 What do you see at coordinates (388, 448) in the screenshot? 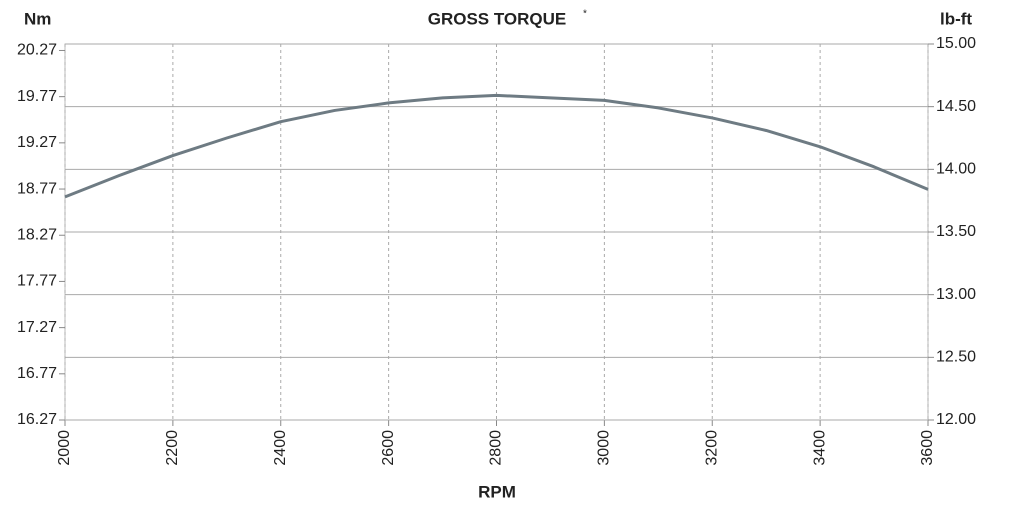
I see `x-tick-label: 2600` at bounding box center [388, 448].